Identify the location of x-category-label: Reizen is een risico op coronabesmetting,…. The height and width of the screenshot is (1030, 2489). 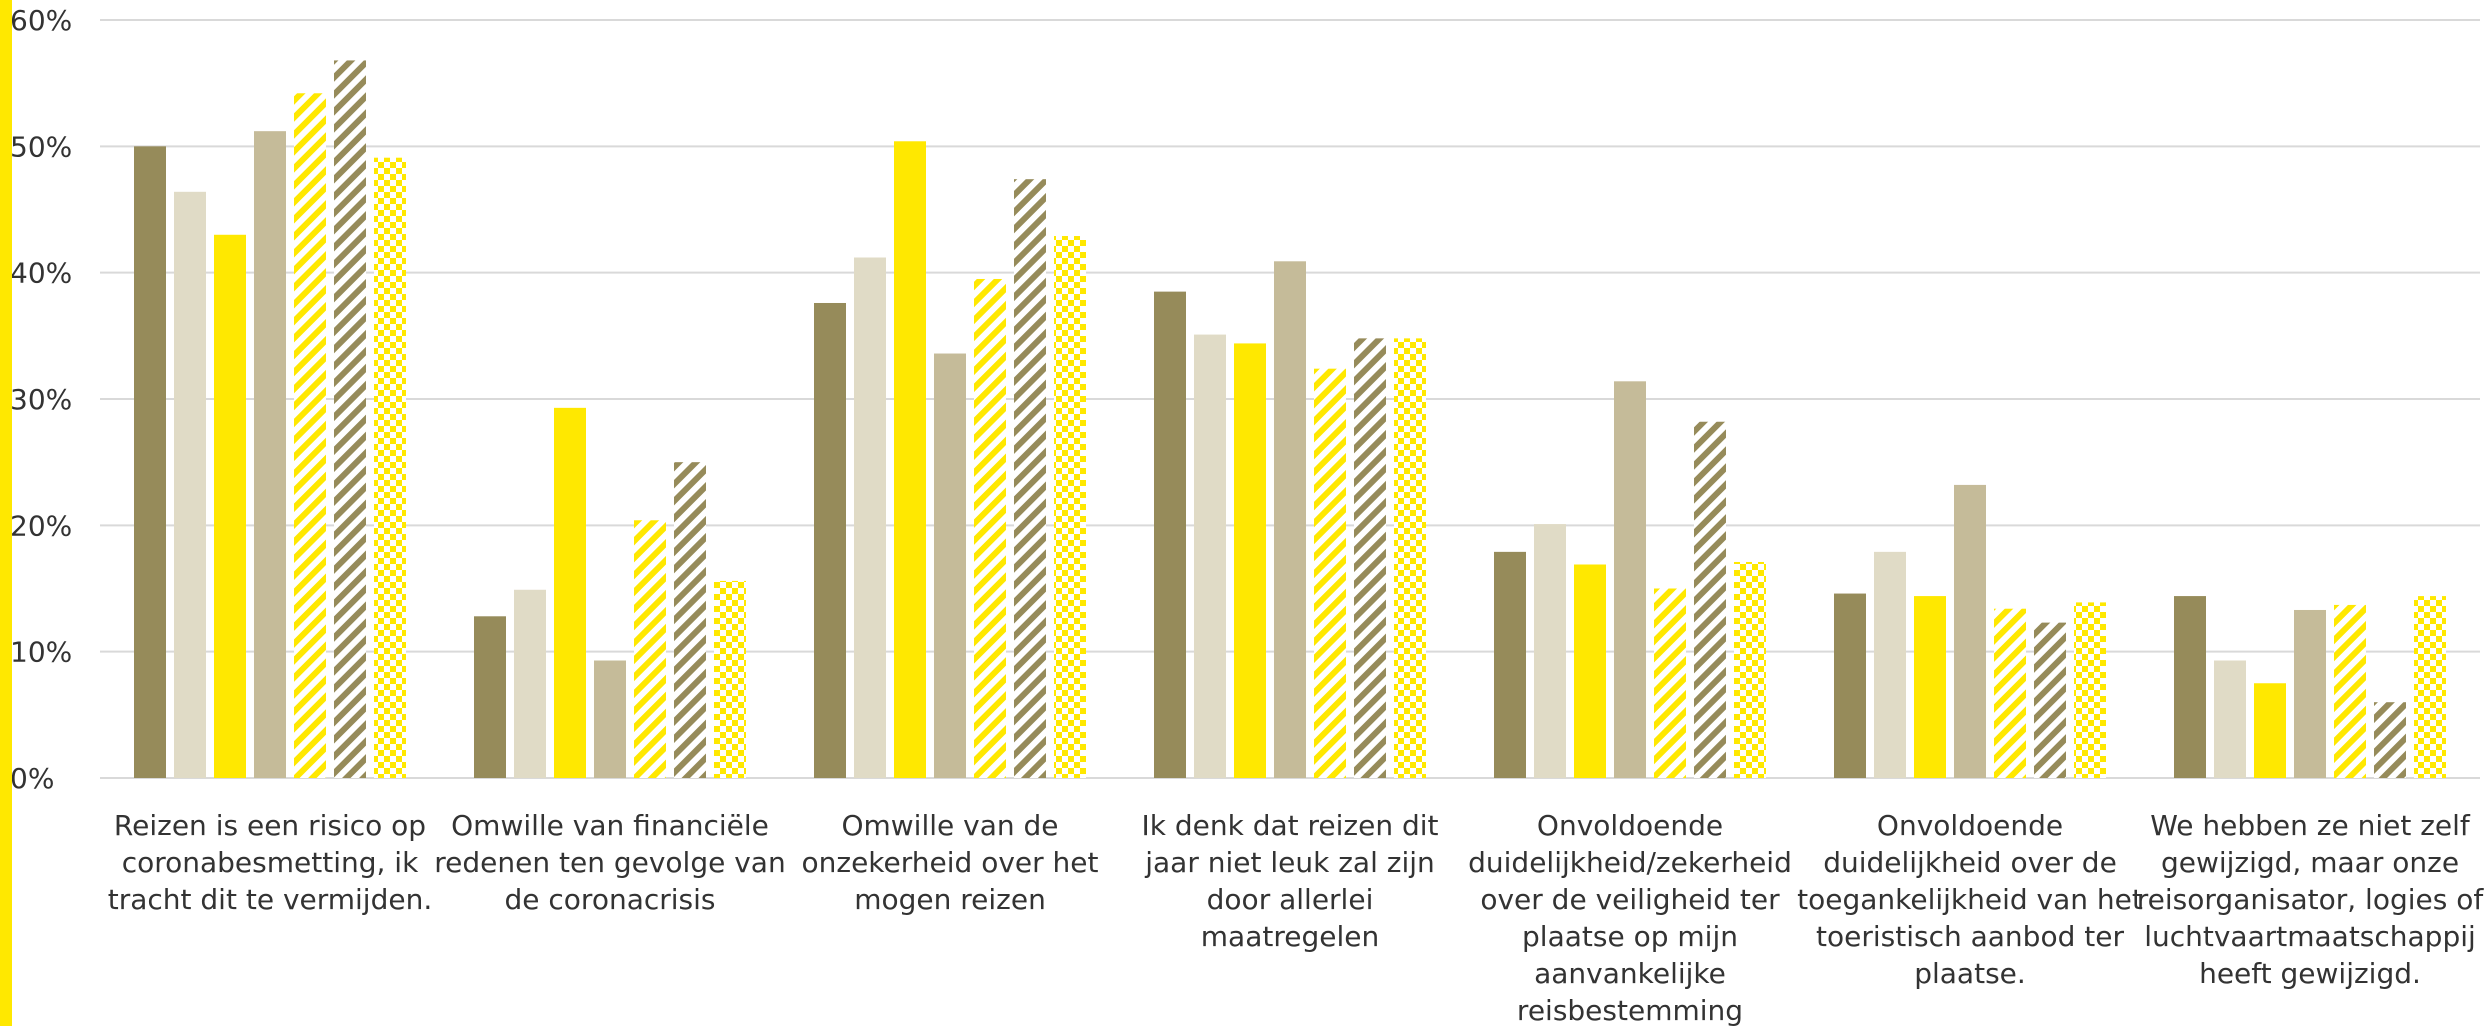
(270, 862).